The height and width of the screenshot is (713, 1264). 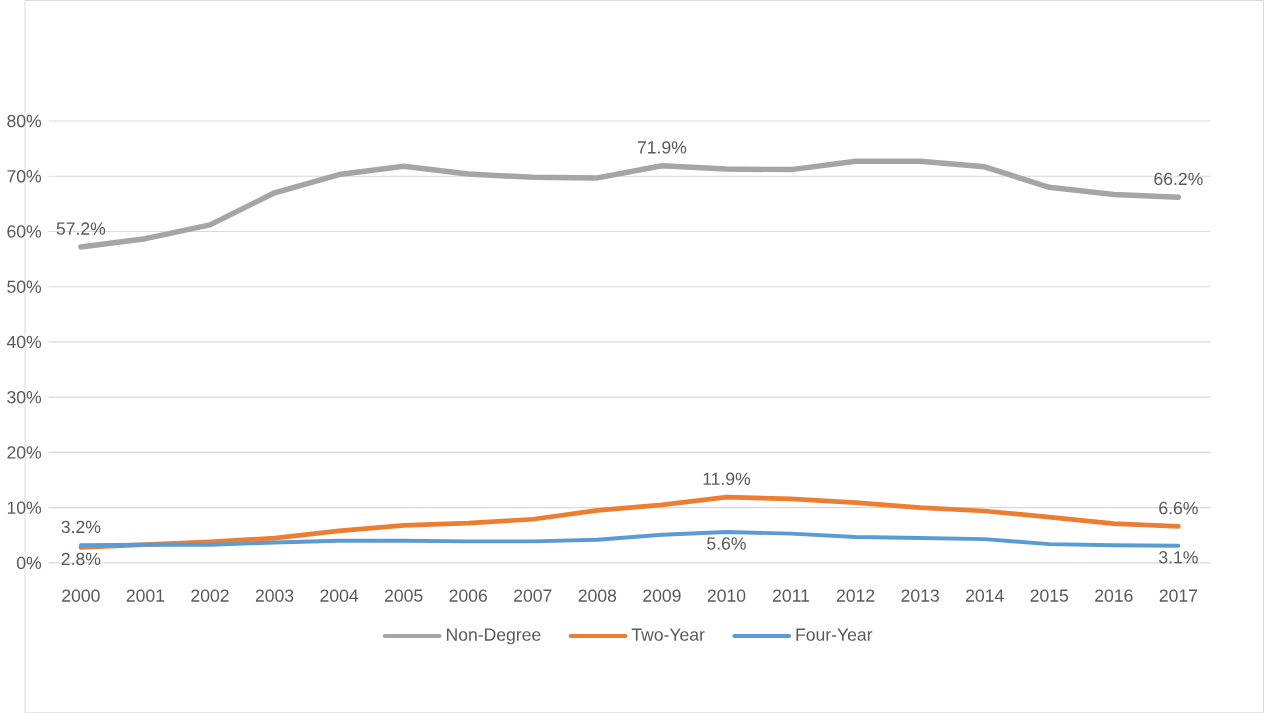 What do you see at coordinates (1178, 595) in the screenshot?
I see `x-tick-label: 2017` at bounding box center [1178, 595].